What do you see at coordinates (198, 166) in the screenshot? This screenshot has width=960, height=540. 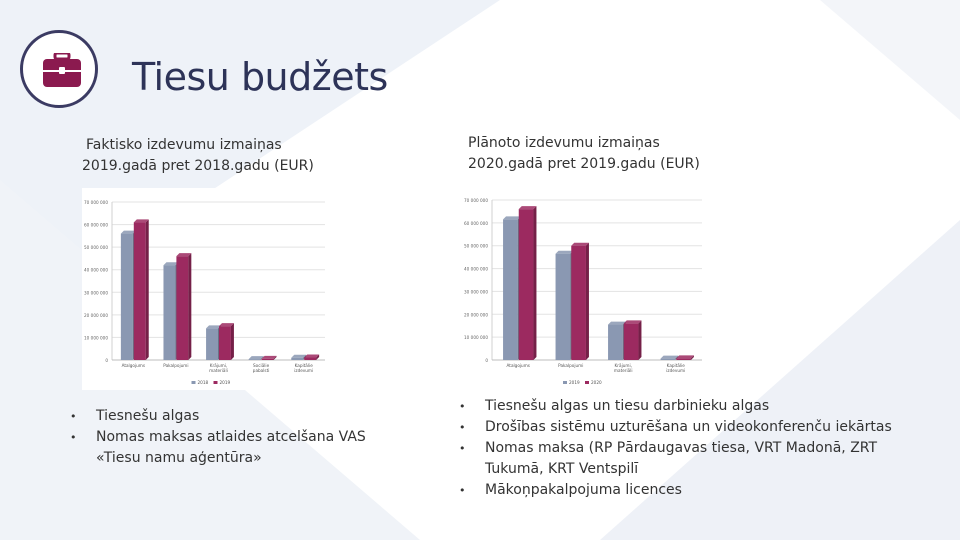 I see `left-subtitle-line2: 2019.gadā pret 2018.gadu (EUR)` at bounding box center [198, 166].